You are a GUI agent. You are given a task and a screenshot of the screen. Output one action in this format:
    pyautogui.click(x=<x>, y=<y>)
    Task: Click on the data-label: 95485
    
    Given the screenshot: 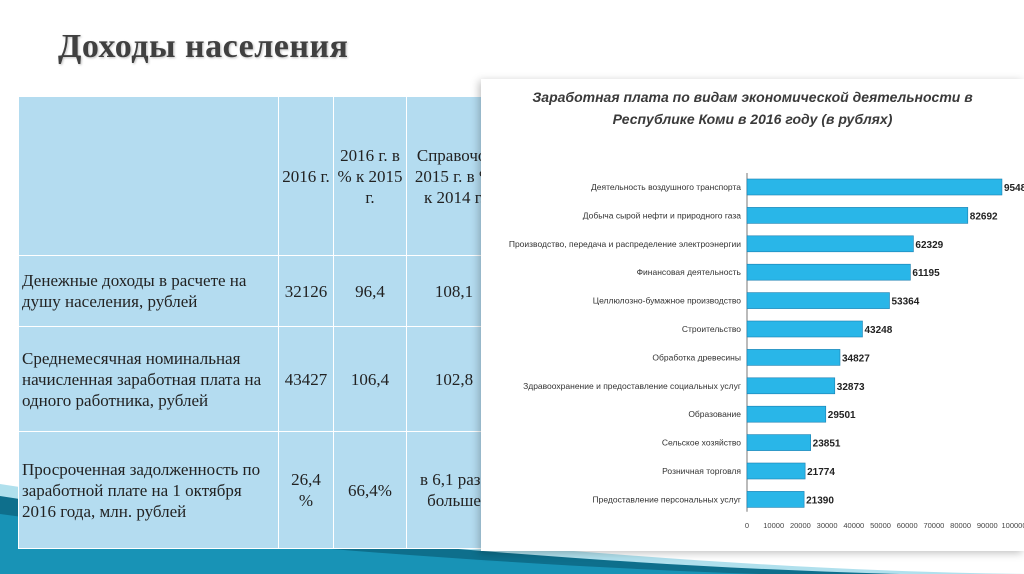 What is the action you would take?
    pyautogui.click(x=1014, y=188)
    